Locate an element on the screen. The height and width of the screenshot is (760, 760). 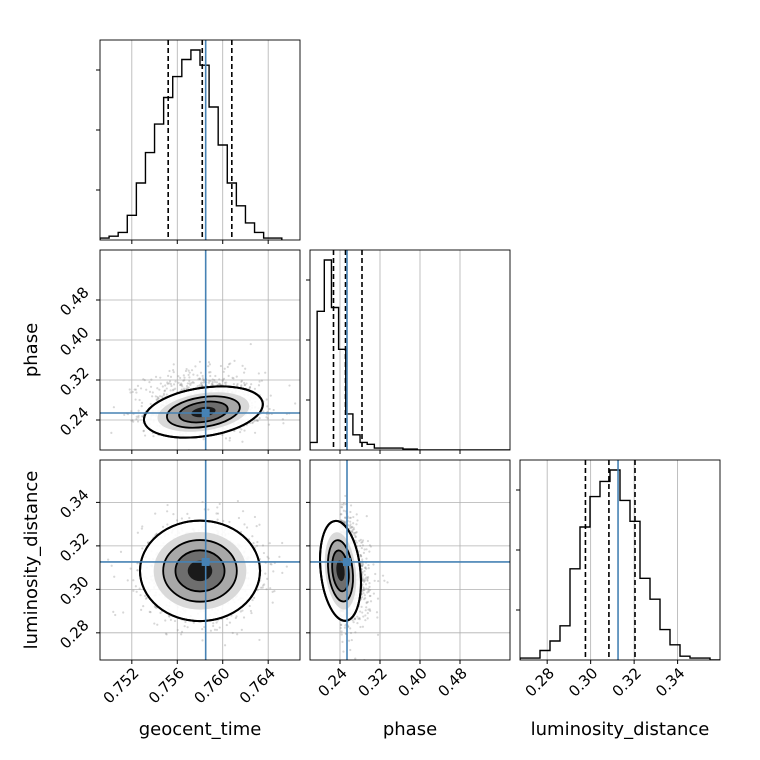
truth-marker is located at coordinates (205, 413).